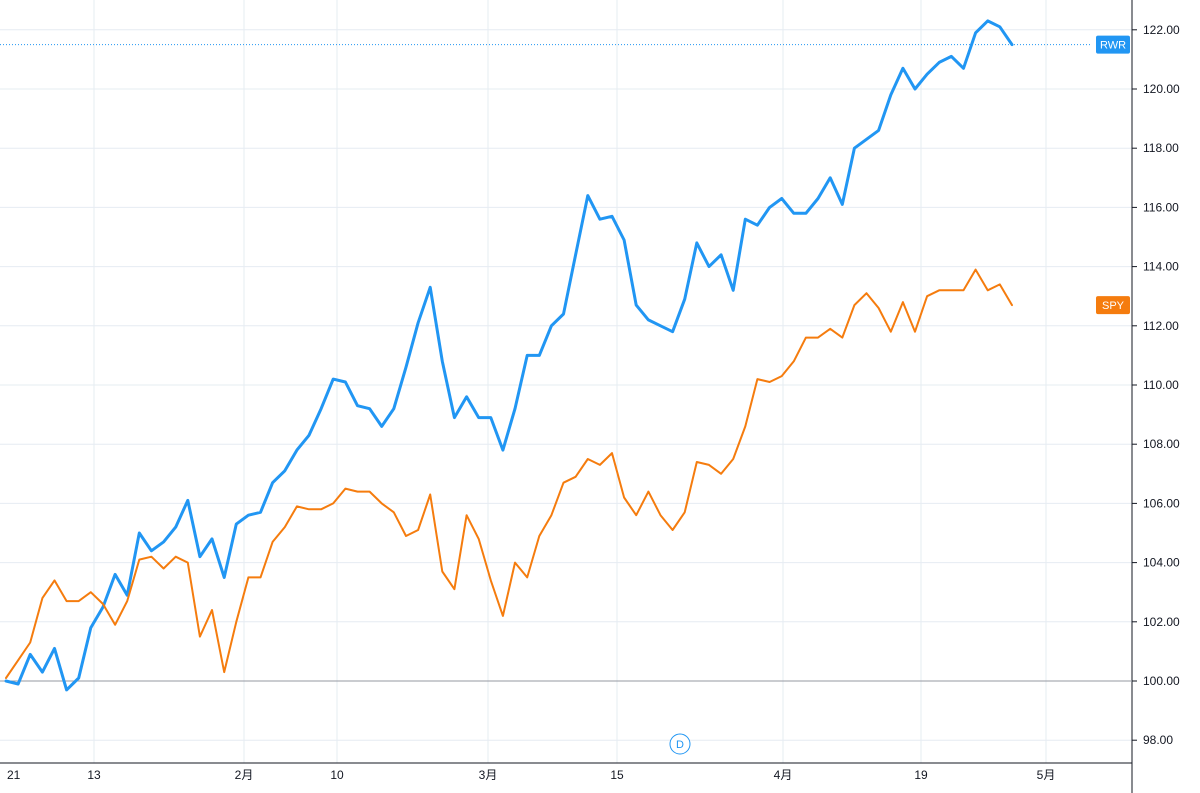 Image resolution: width=1200 pixels, height=793 pixels. I want to click on y-tick-label: 110.00, so click(1161, 385).